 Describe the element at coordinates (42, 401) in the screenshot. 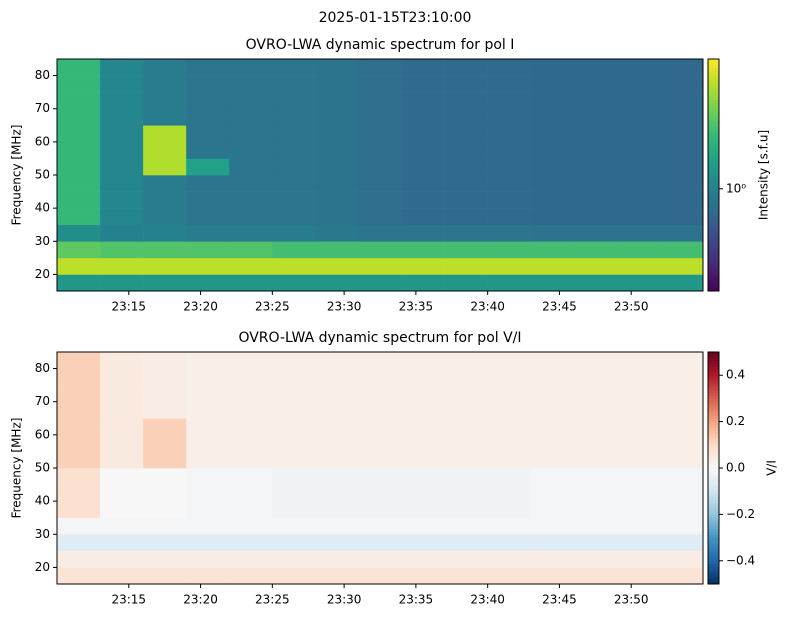

I see `y-tick-label: 70` at that location.